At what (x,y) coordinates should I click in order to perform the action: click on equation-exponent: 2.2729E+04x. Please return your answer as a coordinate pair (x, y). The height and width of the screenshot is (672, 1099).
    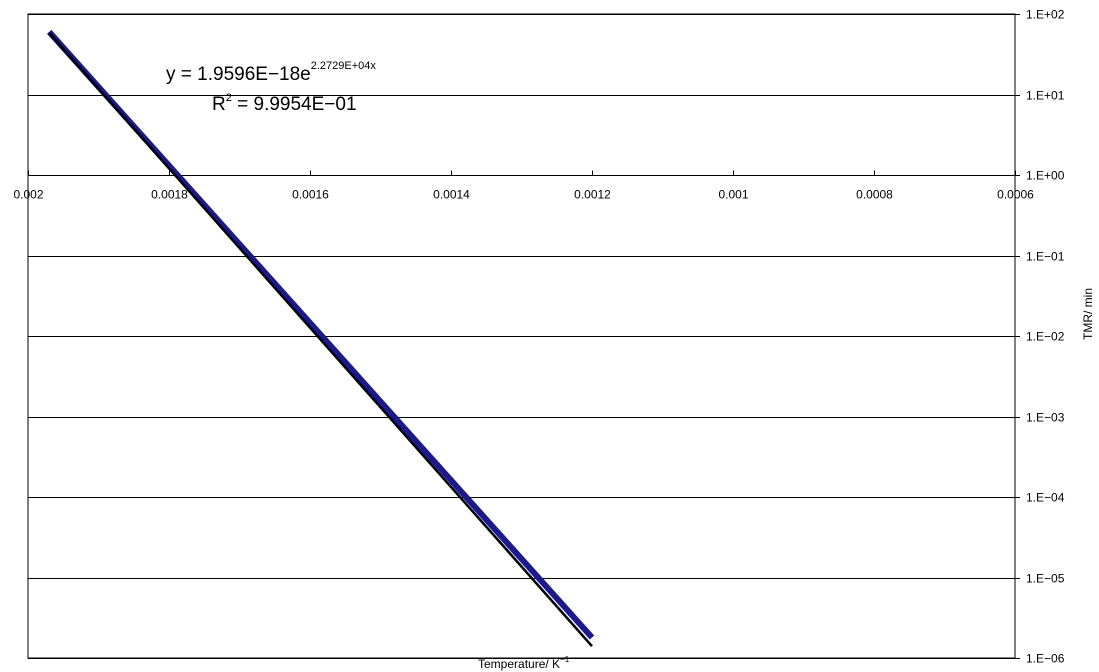
    Looking at the image, I should click on (344, 66).